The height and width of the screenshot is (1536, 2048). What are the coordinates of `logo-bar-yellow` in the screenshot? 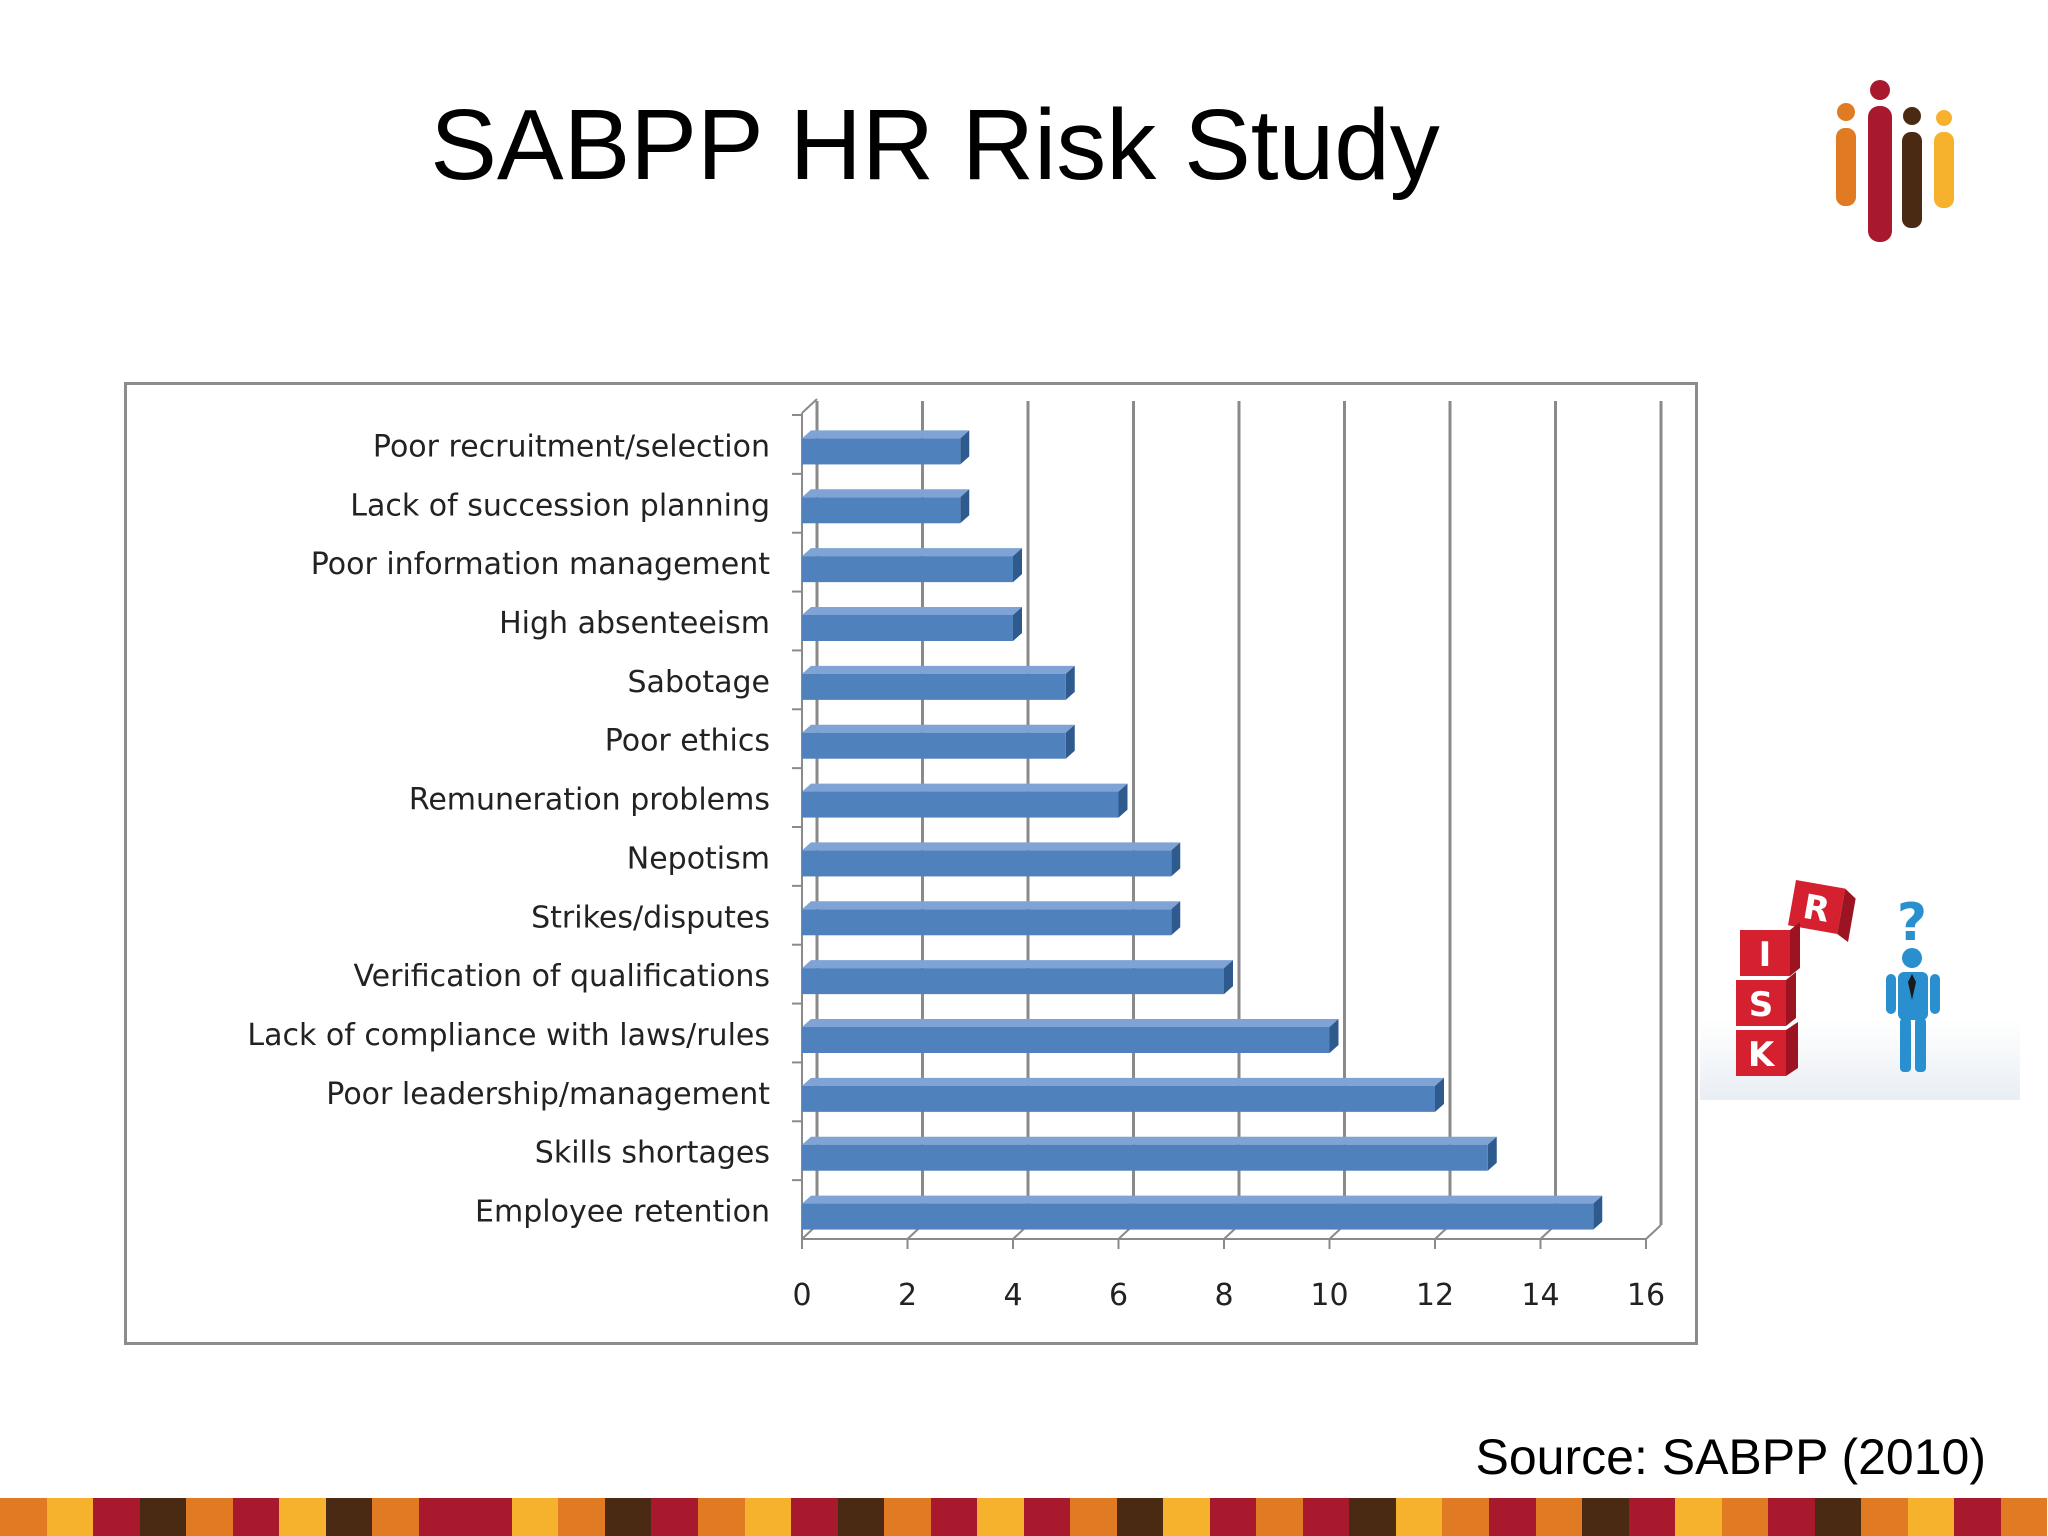 It's located at (1944, 170).